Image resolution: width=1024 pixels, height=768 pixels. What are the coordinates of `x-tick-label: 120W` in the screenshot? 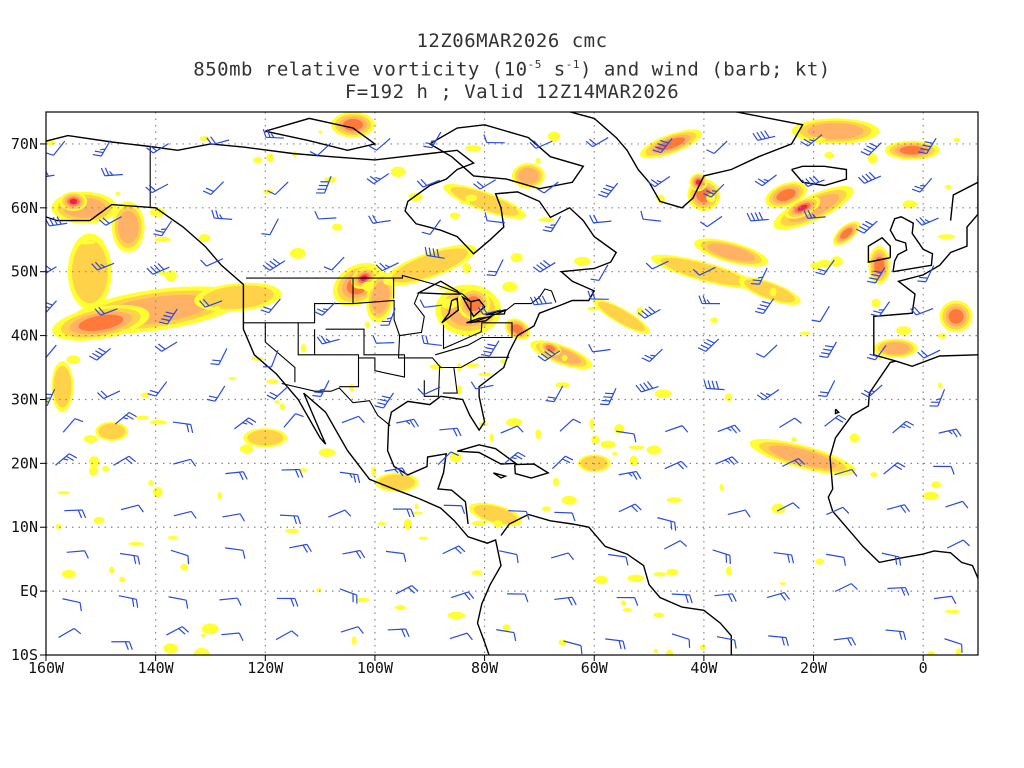 It's located at (265, 668).